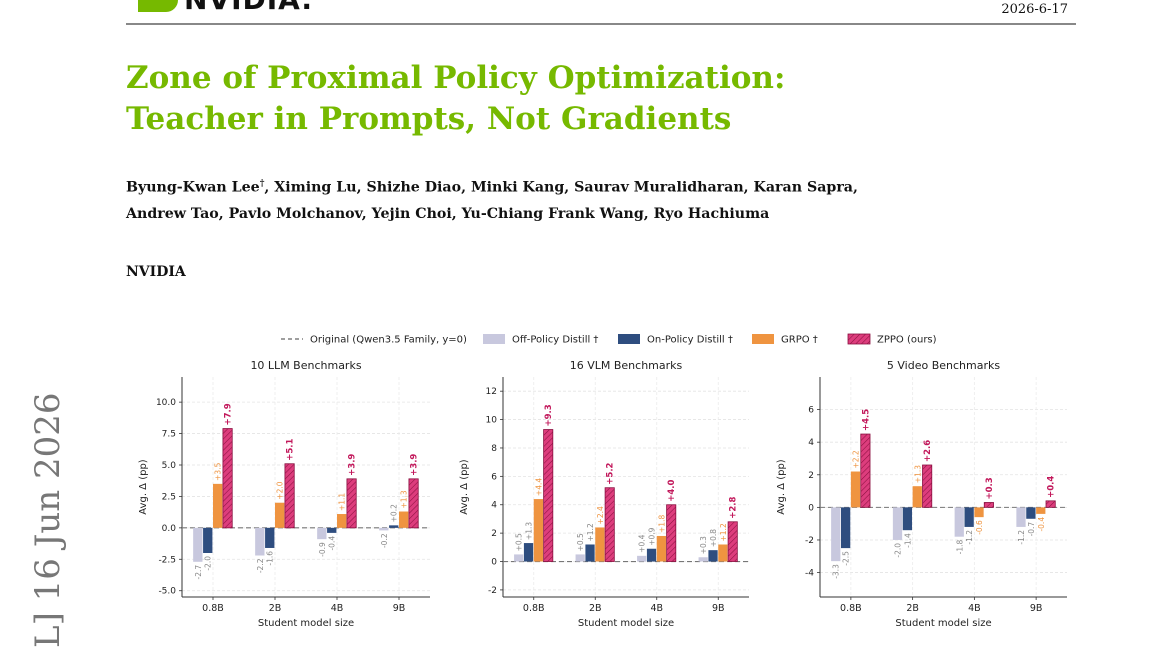  What do you see at coordinates (866, 420) in the screenshot?
I see `data-label-zppo: +4.5` at bounding box center [866, 420].